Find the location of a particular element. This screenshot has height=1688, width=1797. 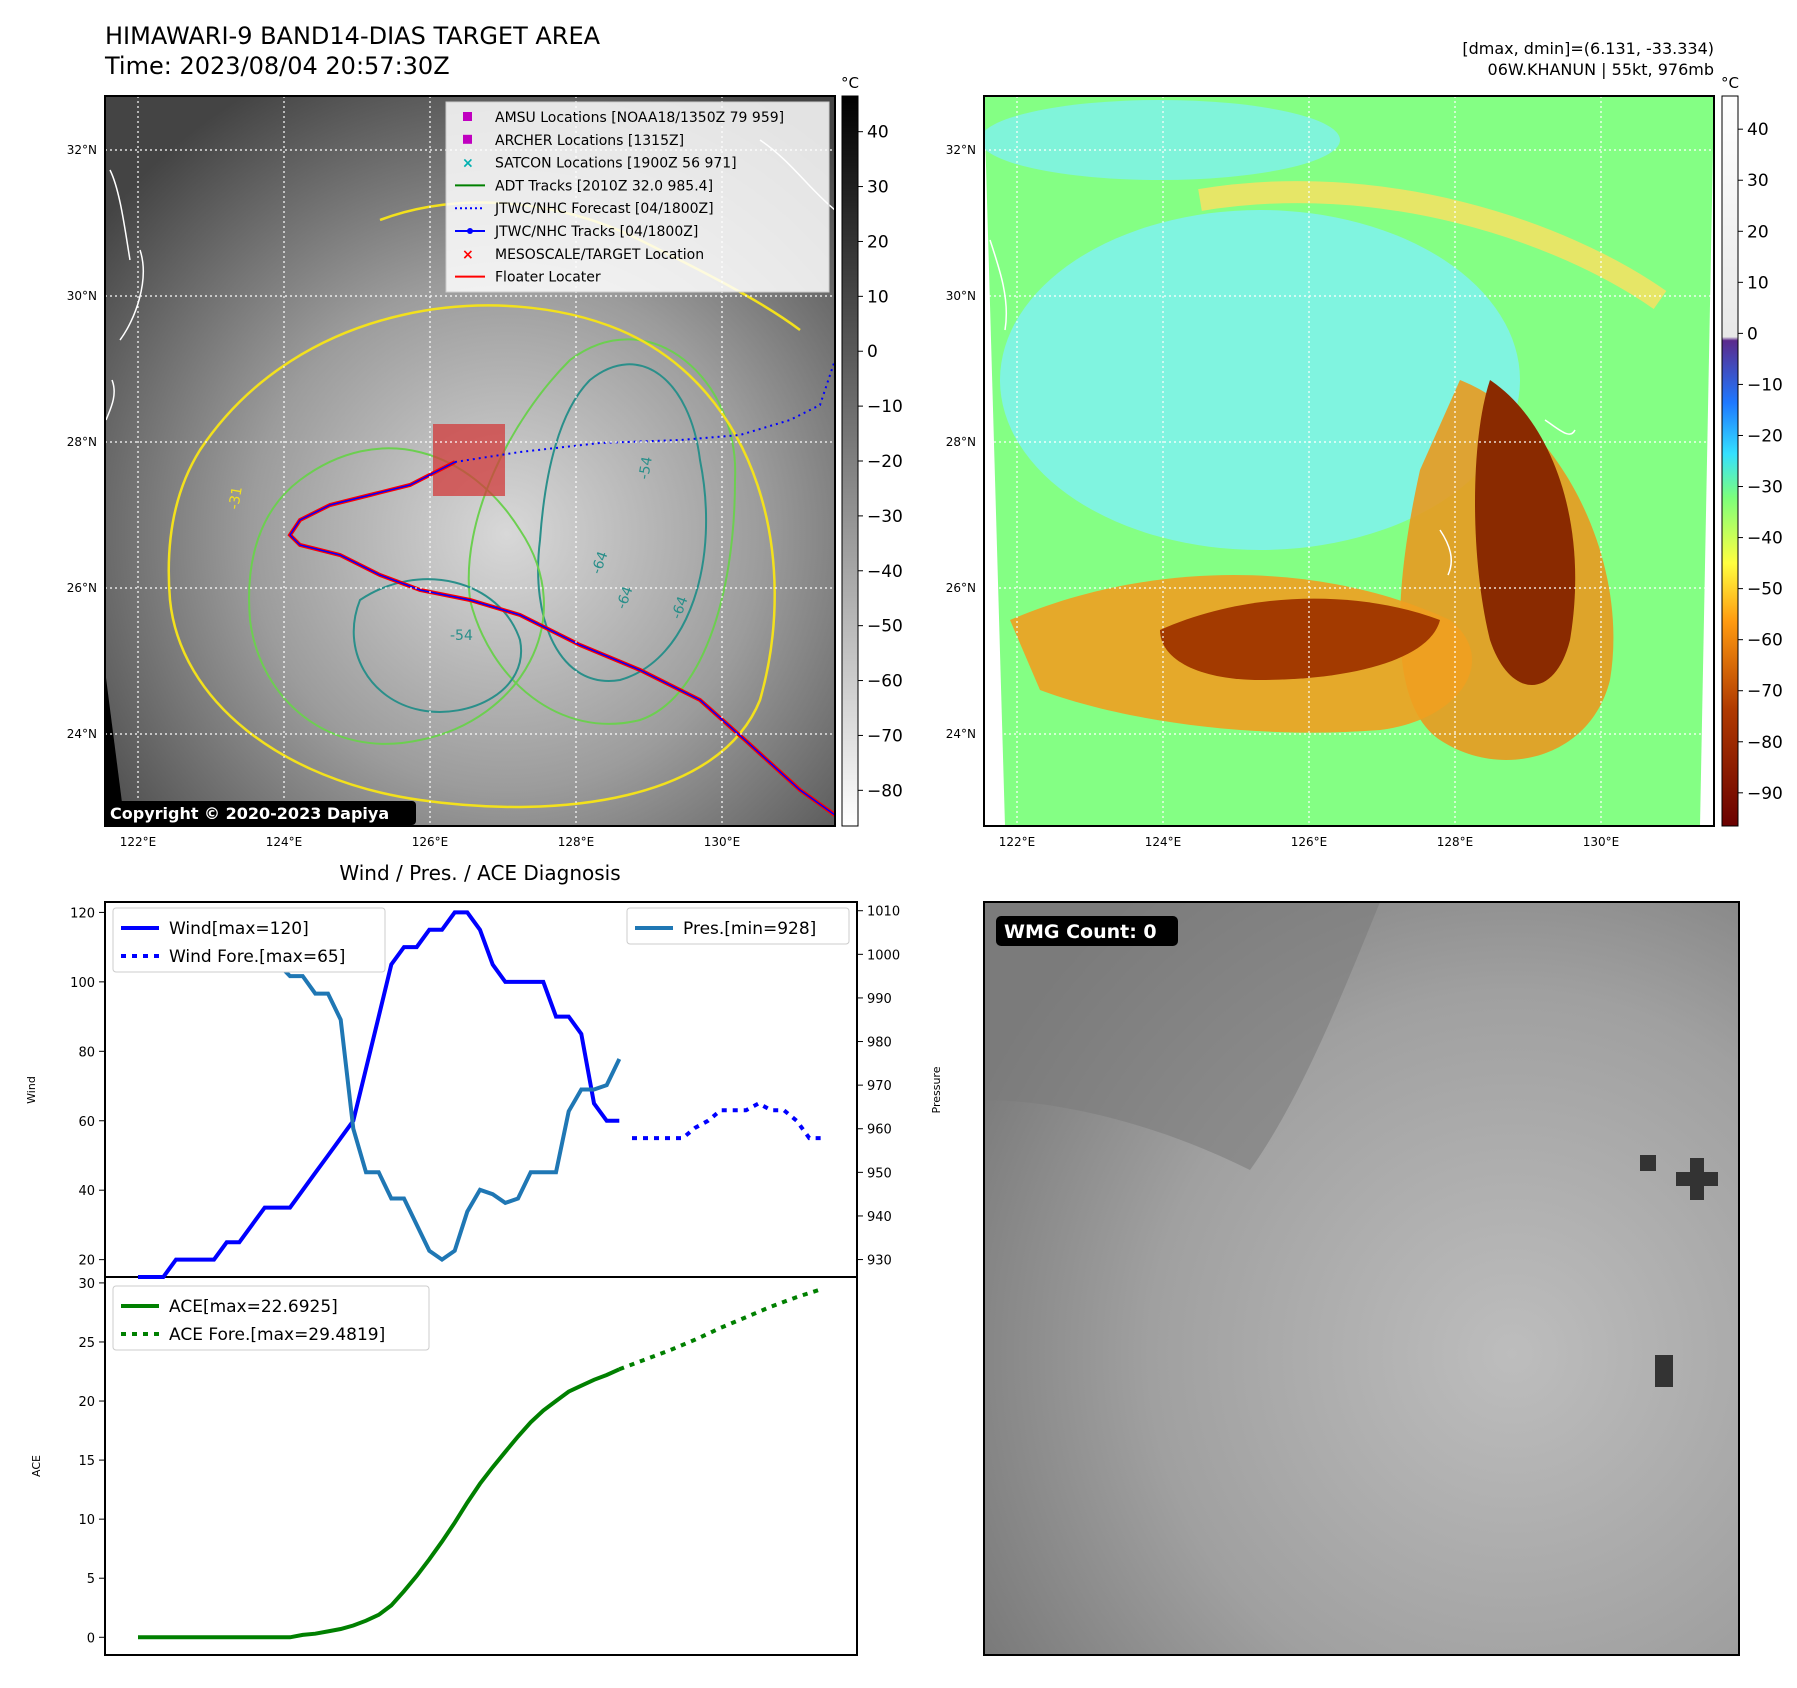

legend-entry: JTWC/NHC Forecast [04/1800Z] is located at coordinates (584, 209).